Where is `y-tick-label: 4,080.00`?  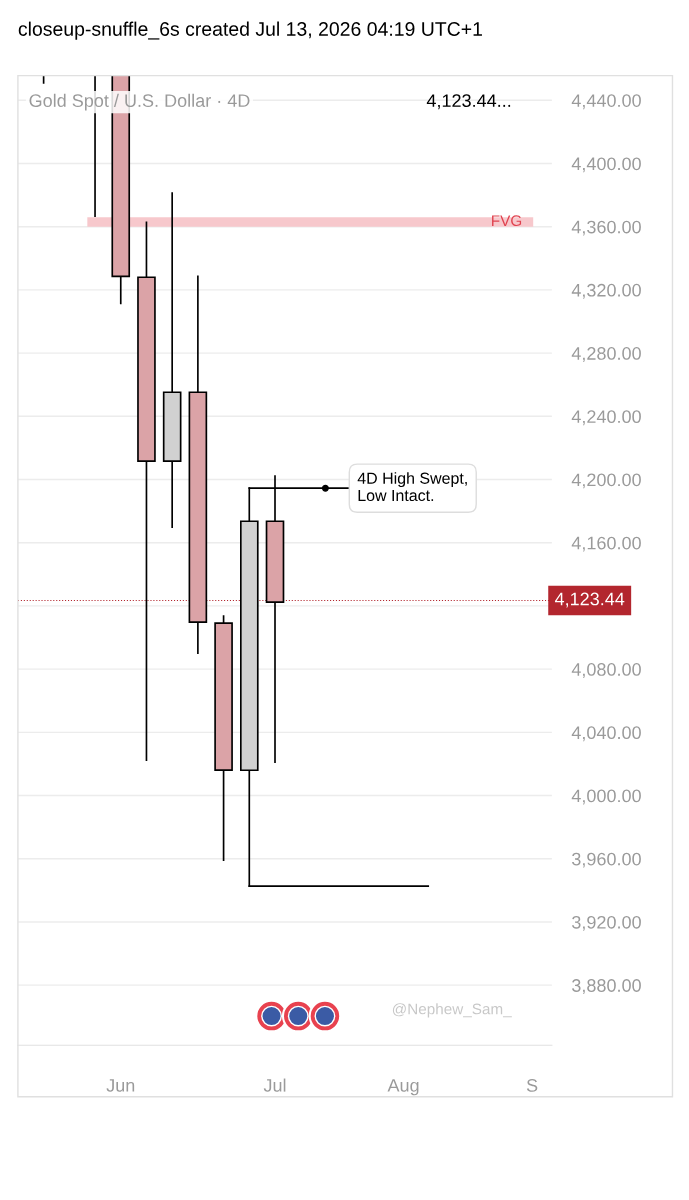
y-tick-label: 4,080.00 is located at coordinates (606, 670).